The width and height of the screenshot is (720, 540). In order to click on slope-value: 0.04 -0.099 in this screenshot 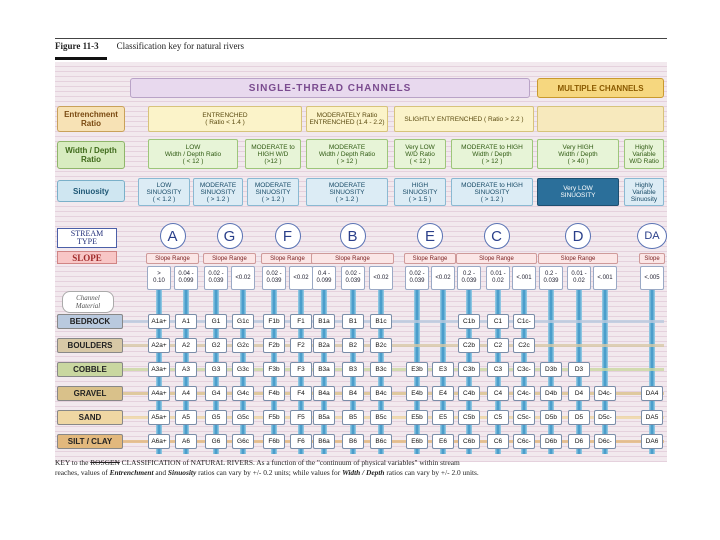, I will do `click(186, 278)`.